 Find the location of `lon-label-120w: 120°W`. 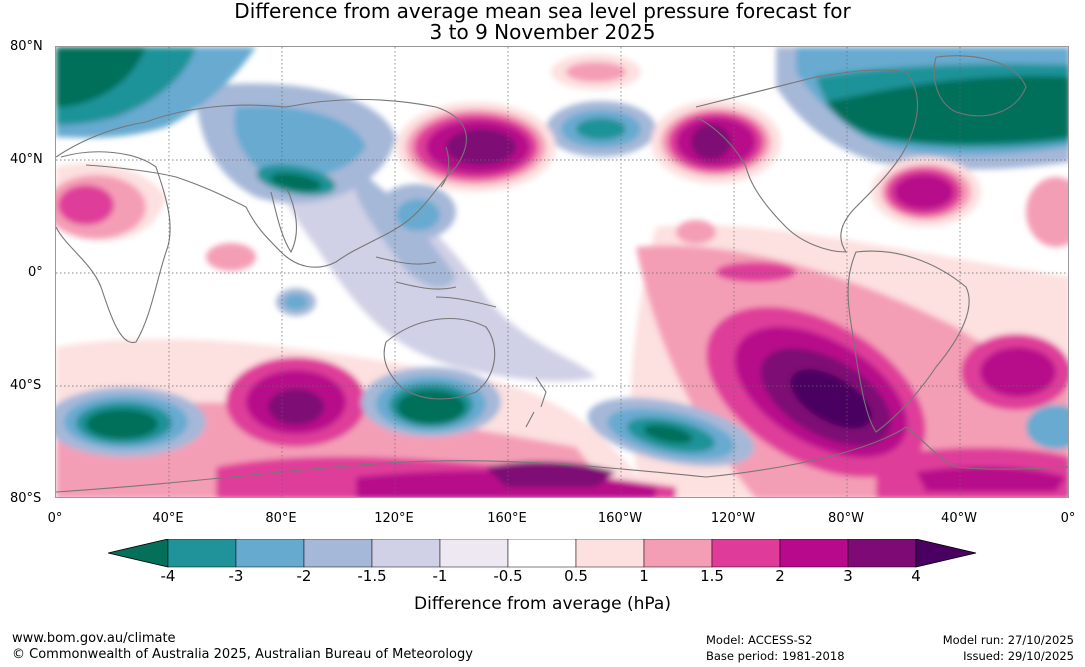

lon-label-120w: 120°W is located at coordinates (733, 518).